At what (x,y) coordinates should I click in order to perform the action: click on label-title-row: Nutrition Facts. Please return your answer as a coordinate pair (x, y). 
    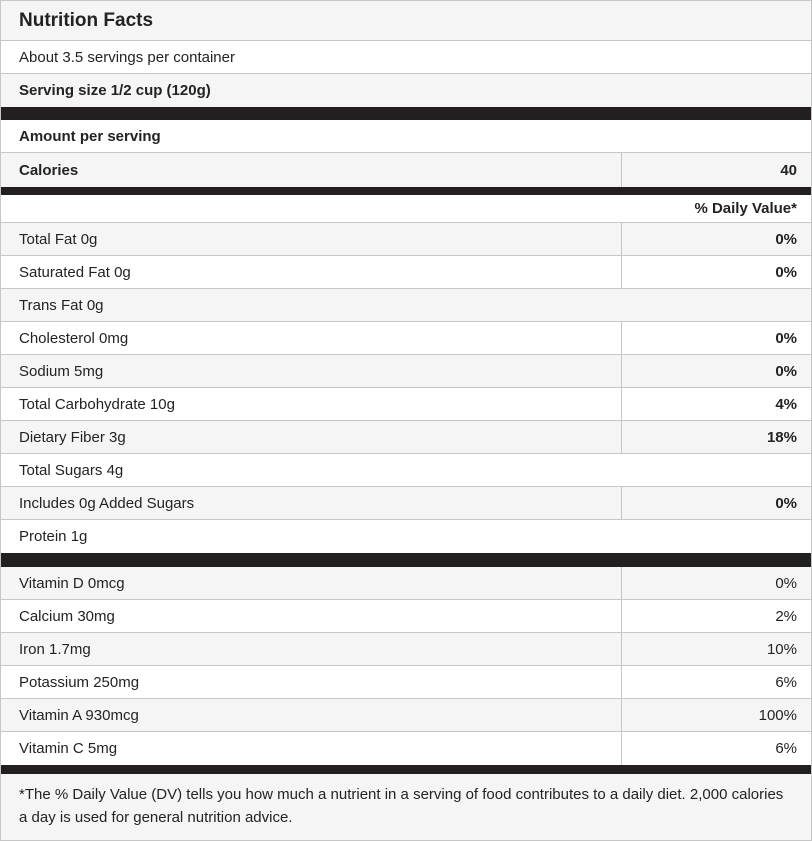
    Looking at the image, I should click on (406, 21).